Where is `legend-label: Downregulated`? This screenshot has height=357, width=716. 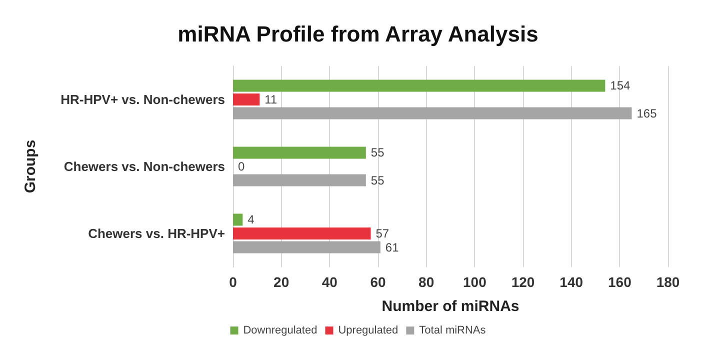 legend-label: Downregulated is located at coordinates (280, 330).